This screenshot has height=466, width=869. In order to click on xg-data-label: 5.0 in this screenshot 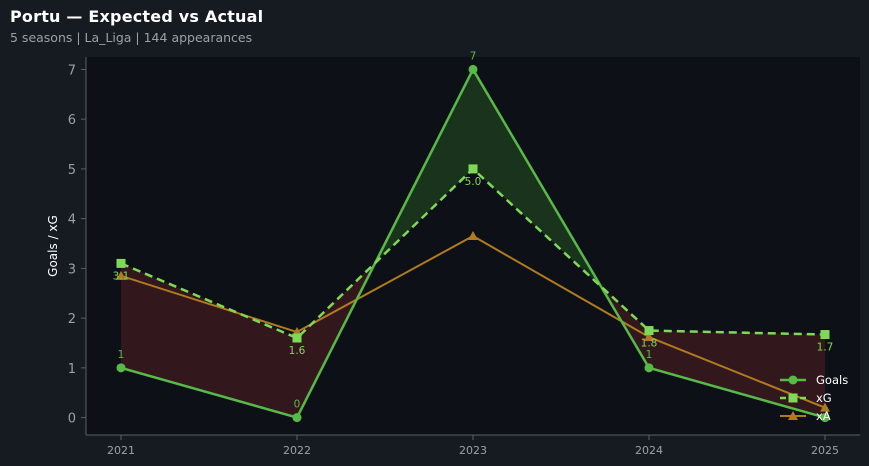, I will do `click(473, 182)`.